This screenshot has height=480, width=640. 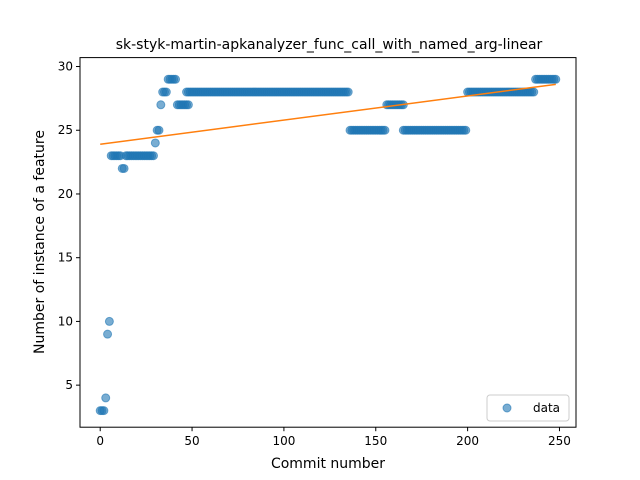 I want to click on legend-box, so click(x=528, y=408).